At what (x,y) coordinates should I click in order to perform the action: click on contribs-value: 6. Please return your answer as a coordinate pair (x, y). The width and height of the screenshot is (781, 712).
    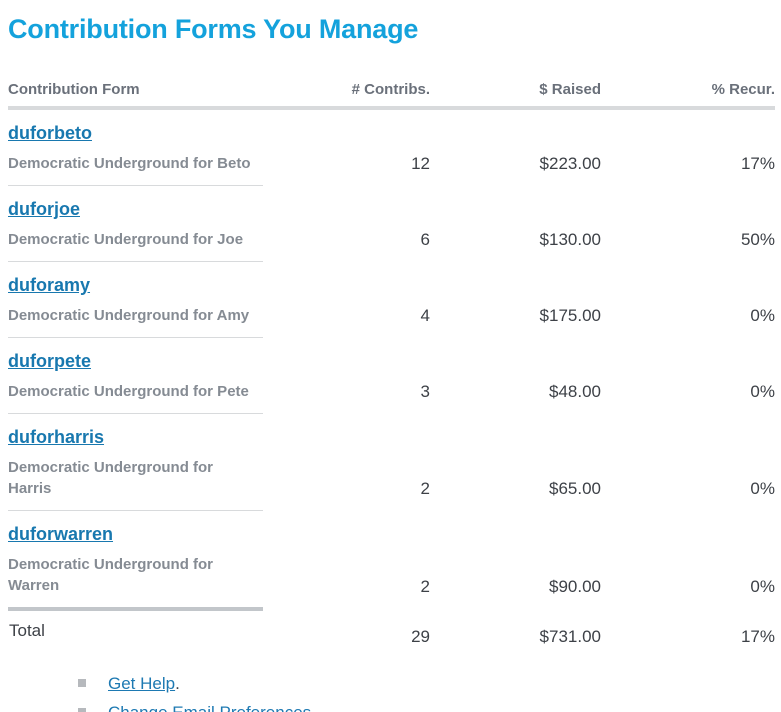
    Looking at the image, I should click on (425, 239).